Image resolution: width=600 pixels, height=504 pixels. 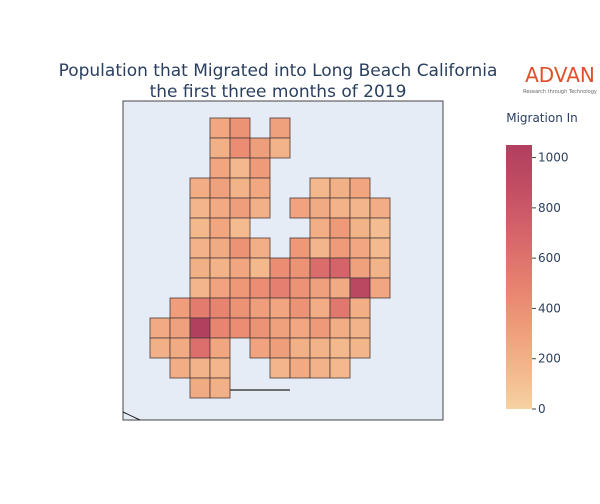 What do you see at coordinates (549, 359) in the screenshot?
I see `colorbar-tick-label: 200` at bounding box center [549, 359].